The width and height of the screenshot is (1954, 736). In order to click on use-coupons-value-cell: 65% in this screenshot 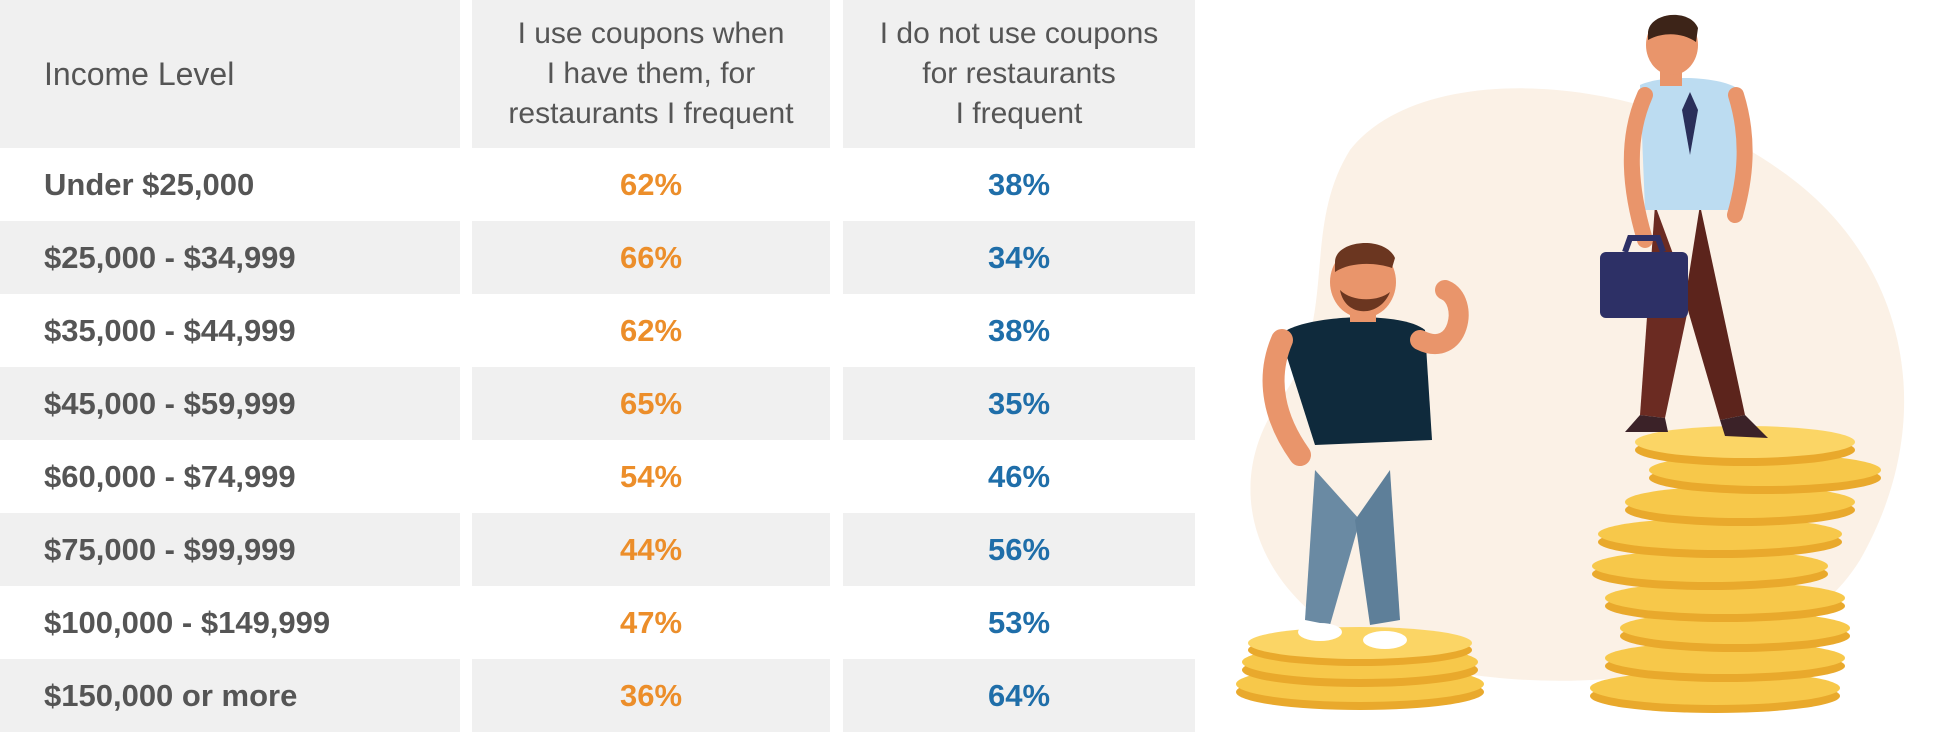, I will do `click(651, 403)`.